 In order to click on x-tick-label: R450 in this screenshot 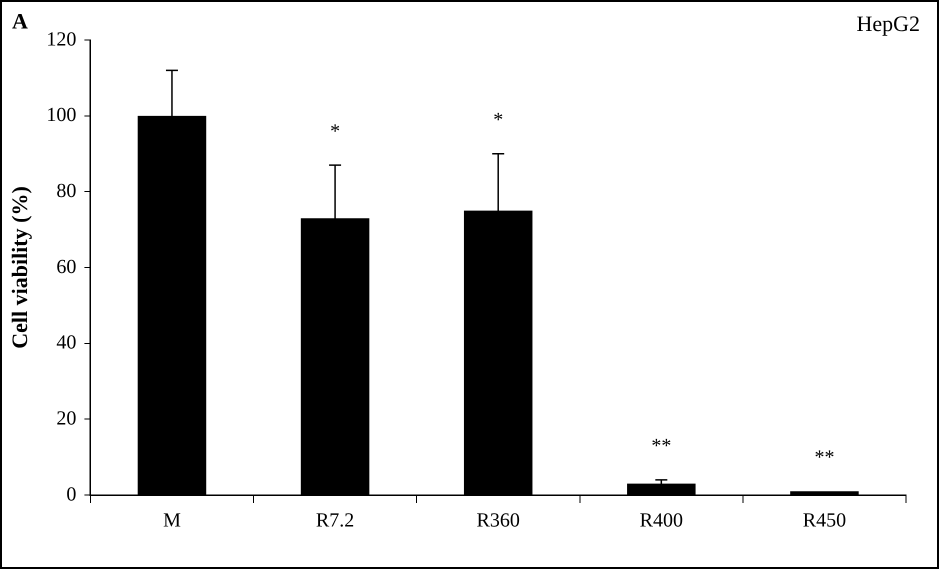, I will do `click(824, 520)`.